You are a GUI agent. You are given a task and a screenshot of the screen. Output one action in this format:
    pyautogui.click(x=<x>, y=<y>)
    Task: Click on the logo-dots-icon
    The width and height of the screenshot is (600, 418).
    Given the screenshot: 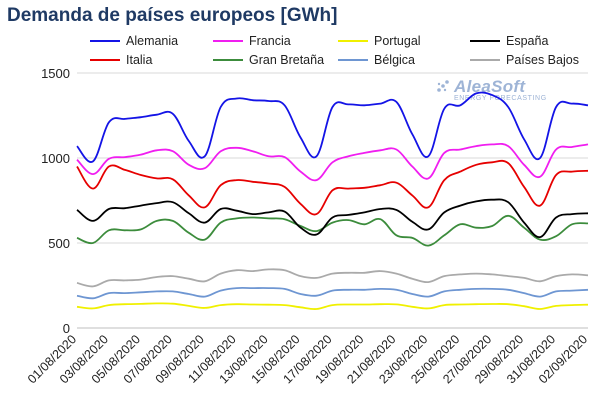 What is the action you would take?
    pyautogui.click(x=443, y=86)
    